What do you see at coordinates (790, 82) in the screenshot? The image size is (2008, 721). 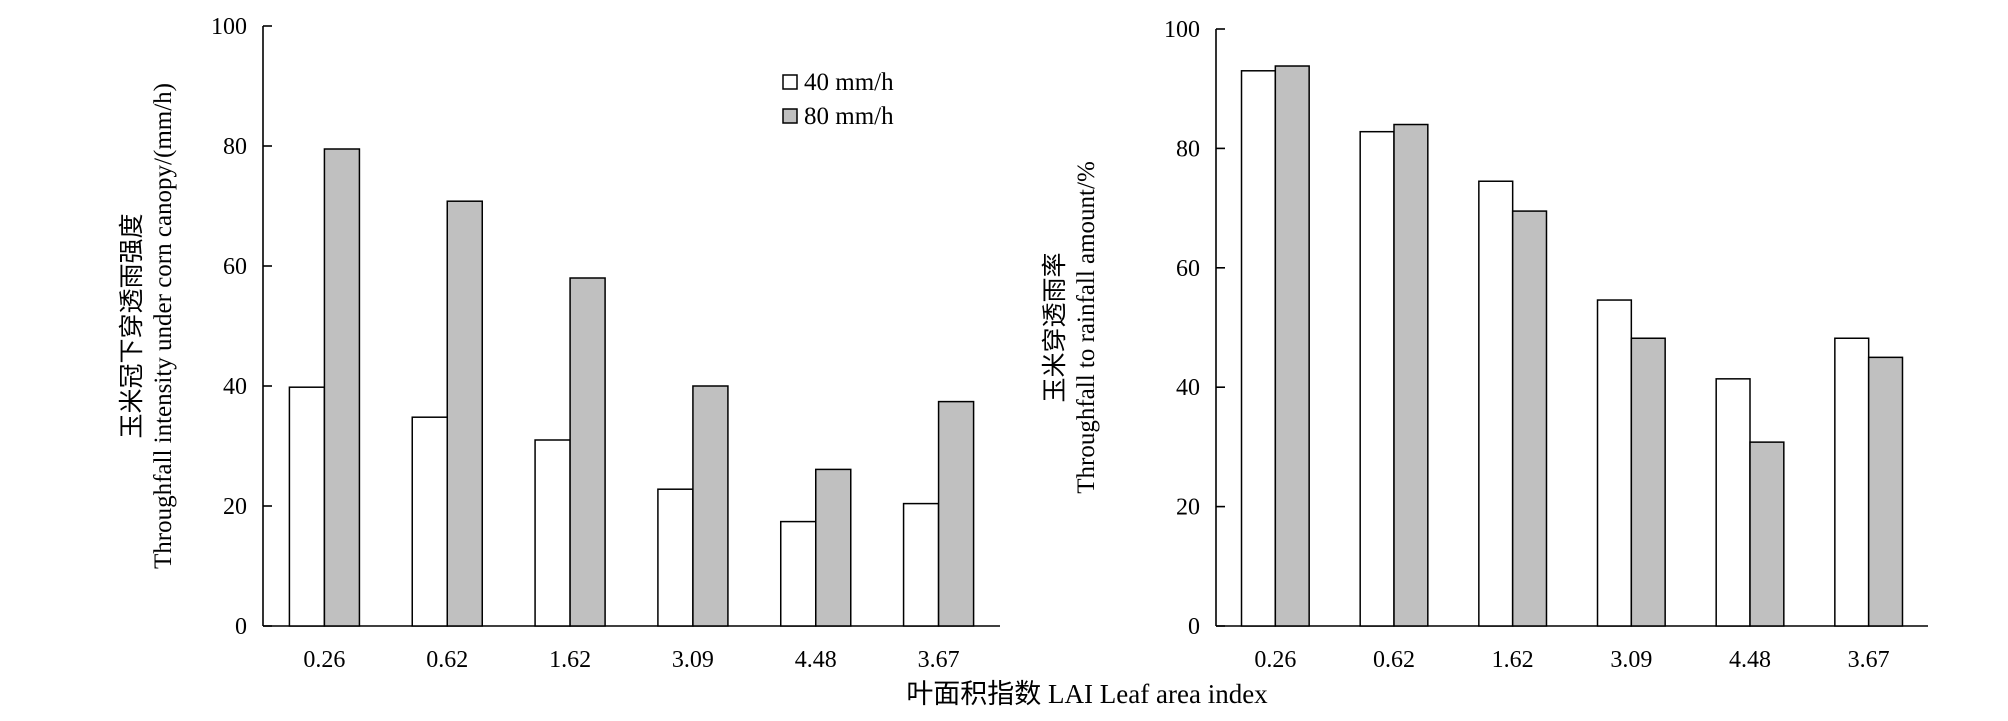 I see `legend-swatch-40mmh` at bounding box center [790, 82].